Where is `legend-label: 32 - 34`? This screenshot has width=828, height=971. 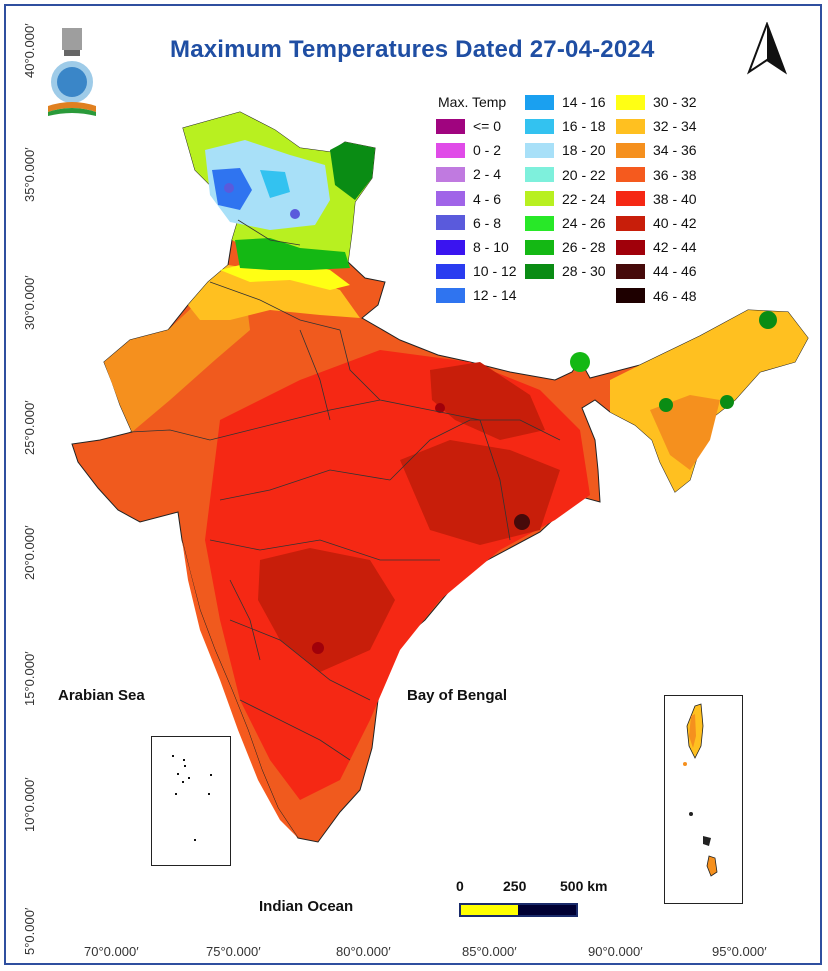
legend-label: 32 - 34 is located at coordinates (675, 126).